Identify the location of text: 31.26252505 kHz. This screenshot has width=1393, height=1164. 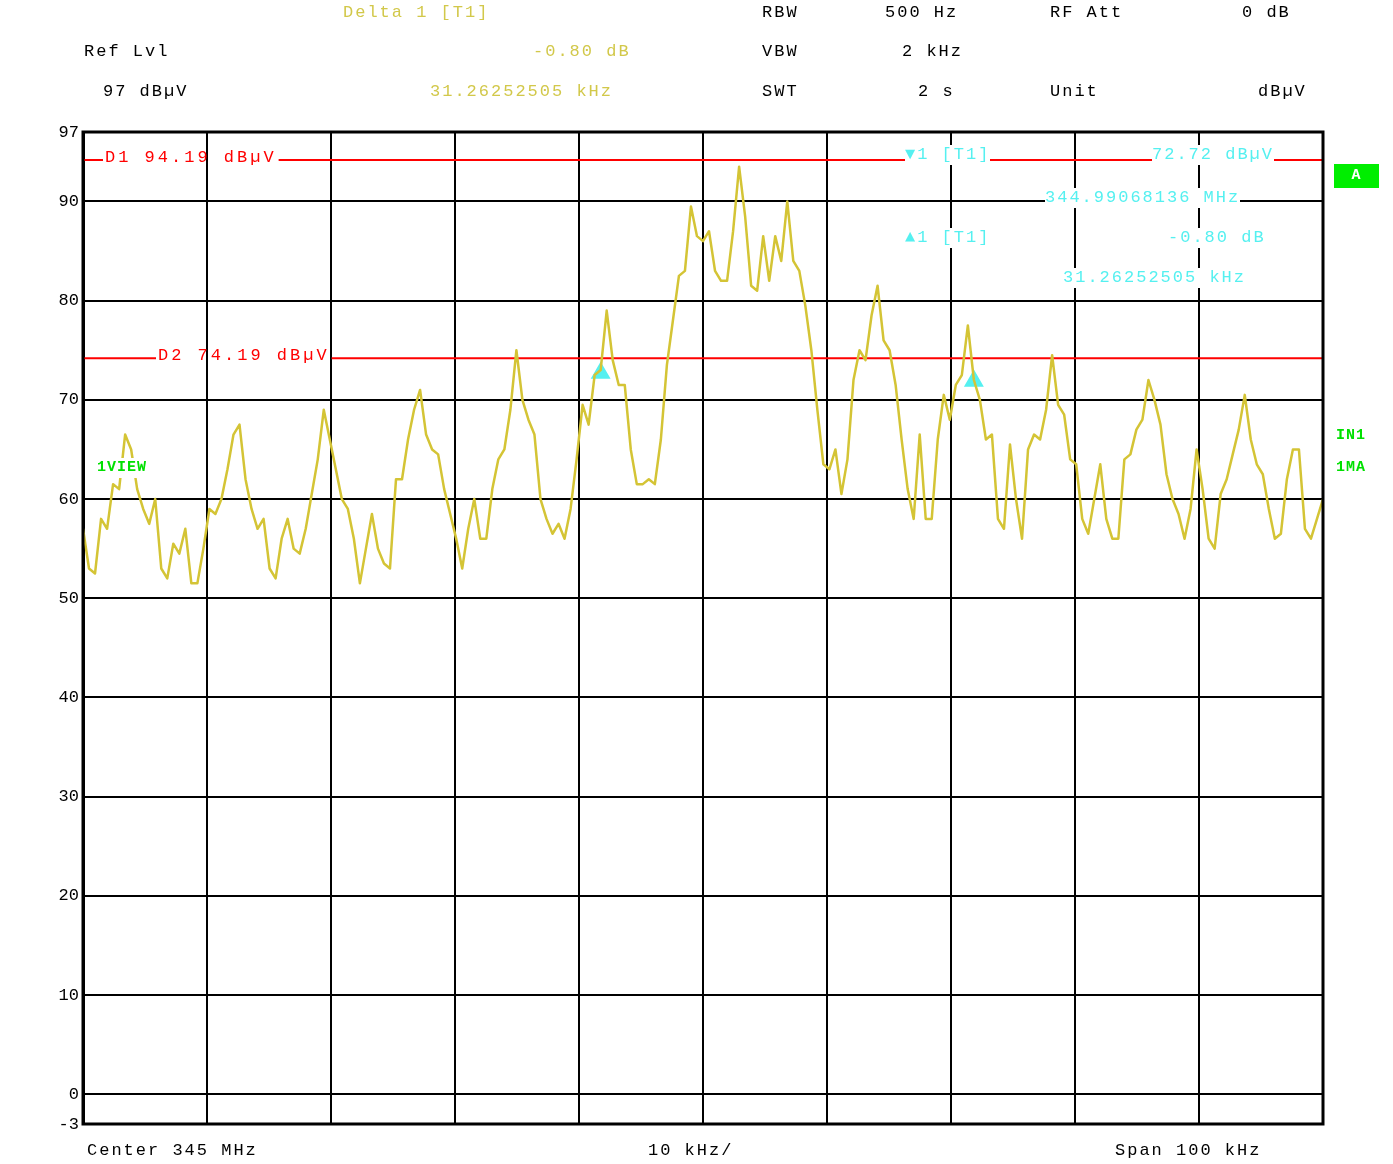
(522, 92).